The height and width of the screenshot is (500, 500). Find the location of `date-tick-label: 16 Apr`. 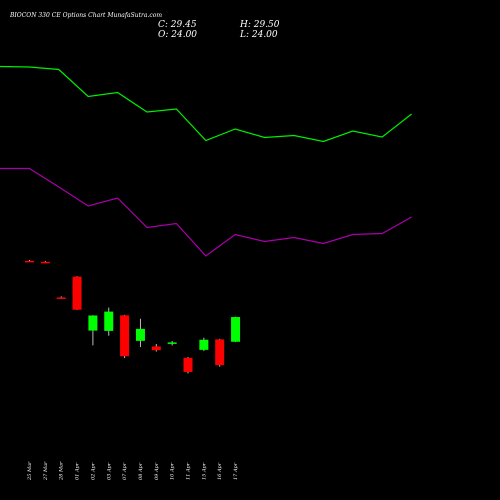

date-tick-label: 16 Apr is located at coordinates (220, 471).